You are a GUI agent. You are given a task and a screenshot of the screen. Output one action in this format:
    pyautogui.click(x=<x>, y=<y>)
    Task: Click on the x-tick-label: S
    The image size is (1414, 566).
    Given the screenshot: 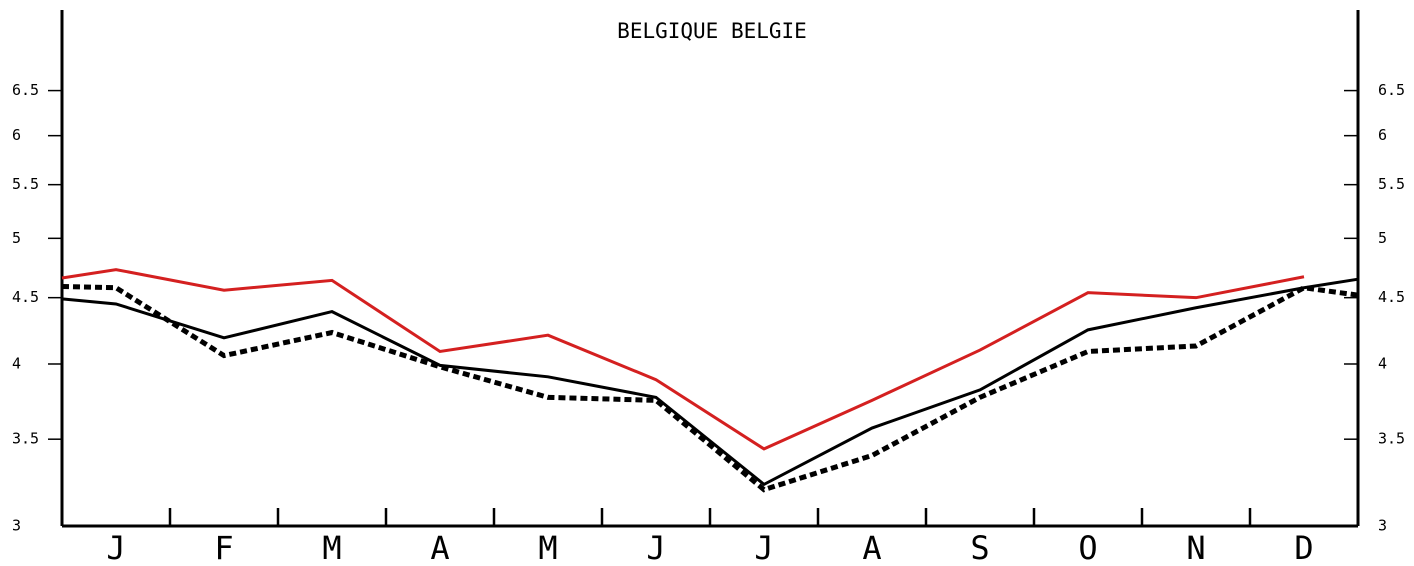 What is the action you would take?
    pyautogui.click(x=979, y=547)
    